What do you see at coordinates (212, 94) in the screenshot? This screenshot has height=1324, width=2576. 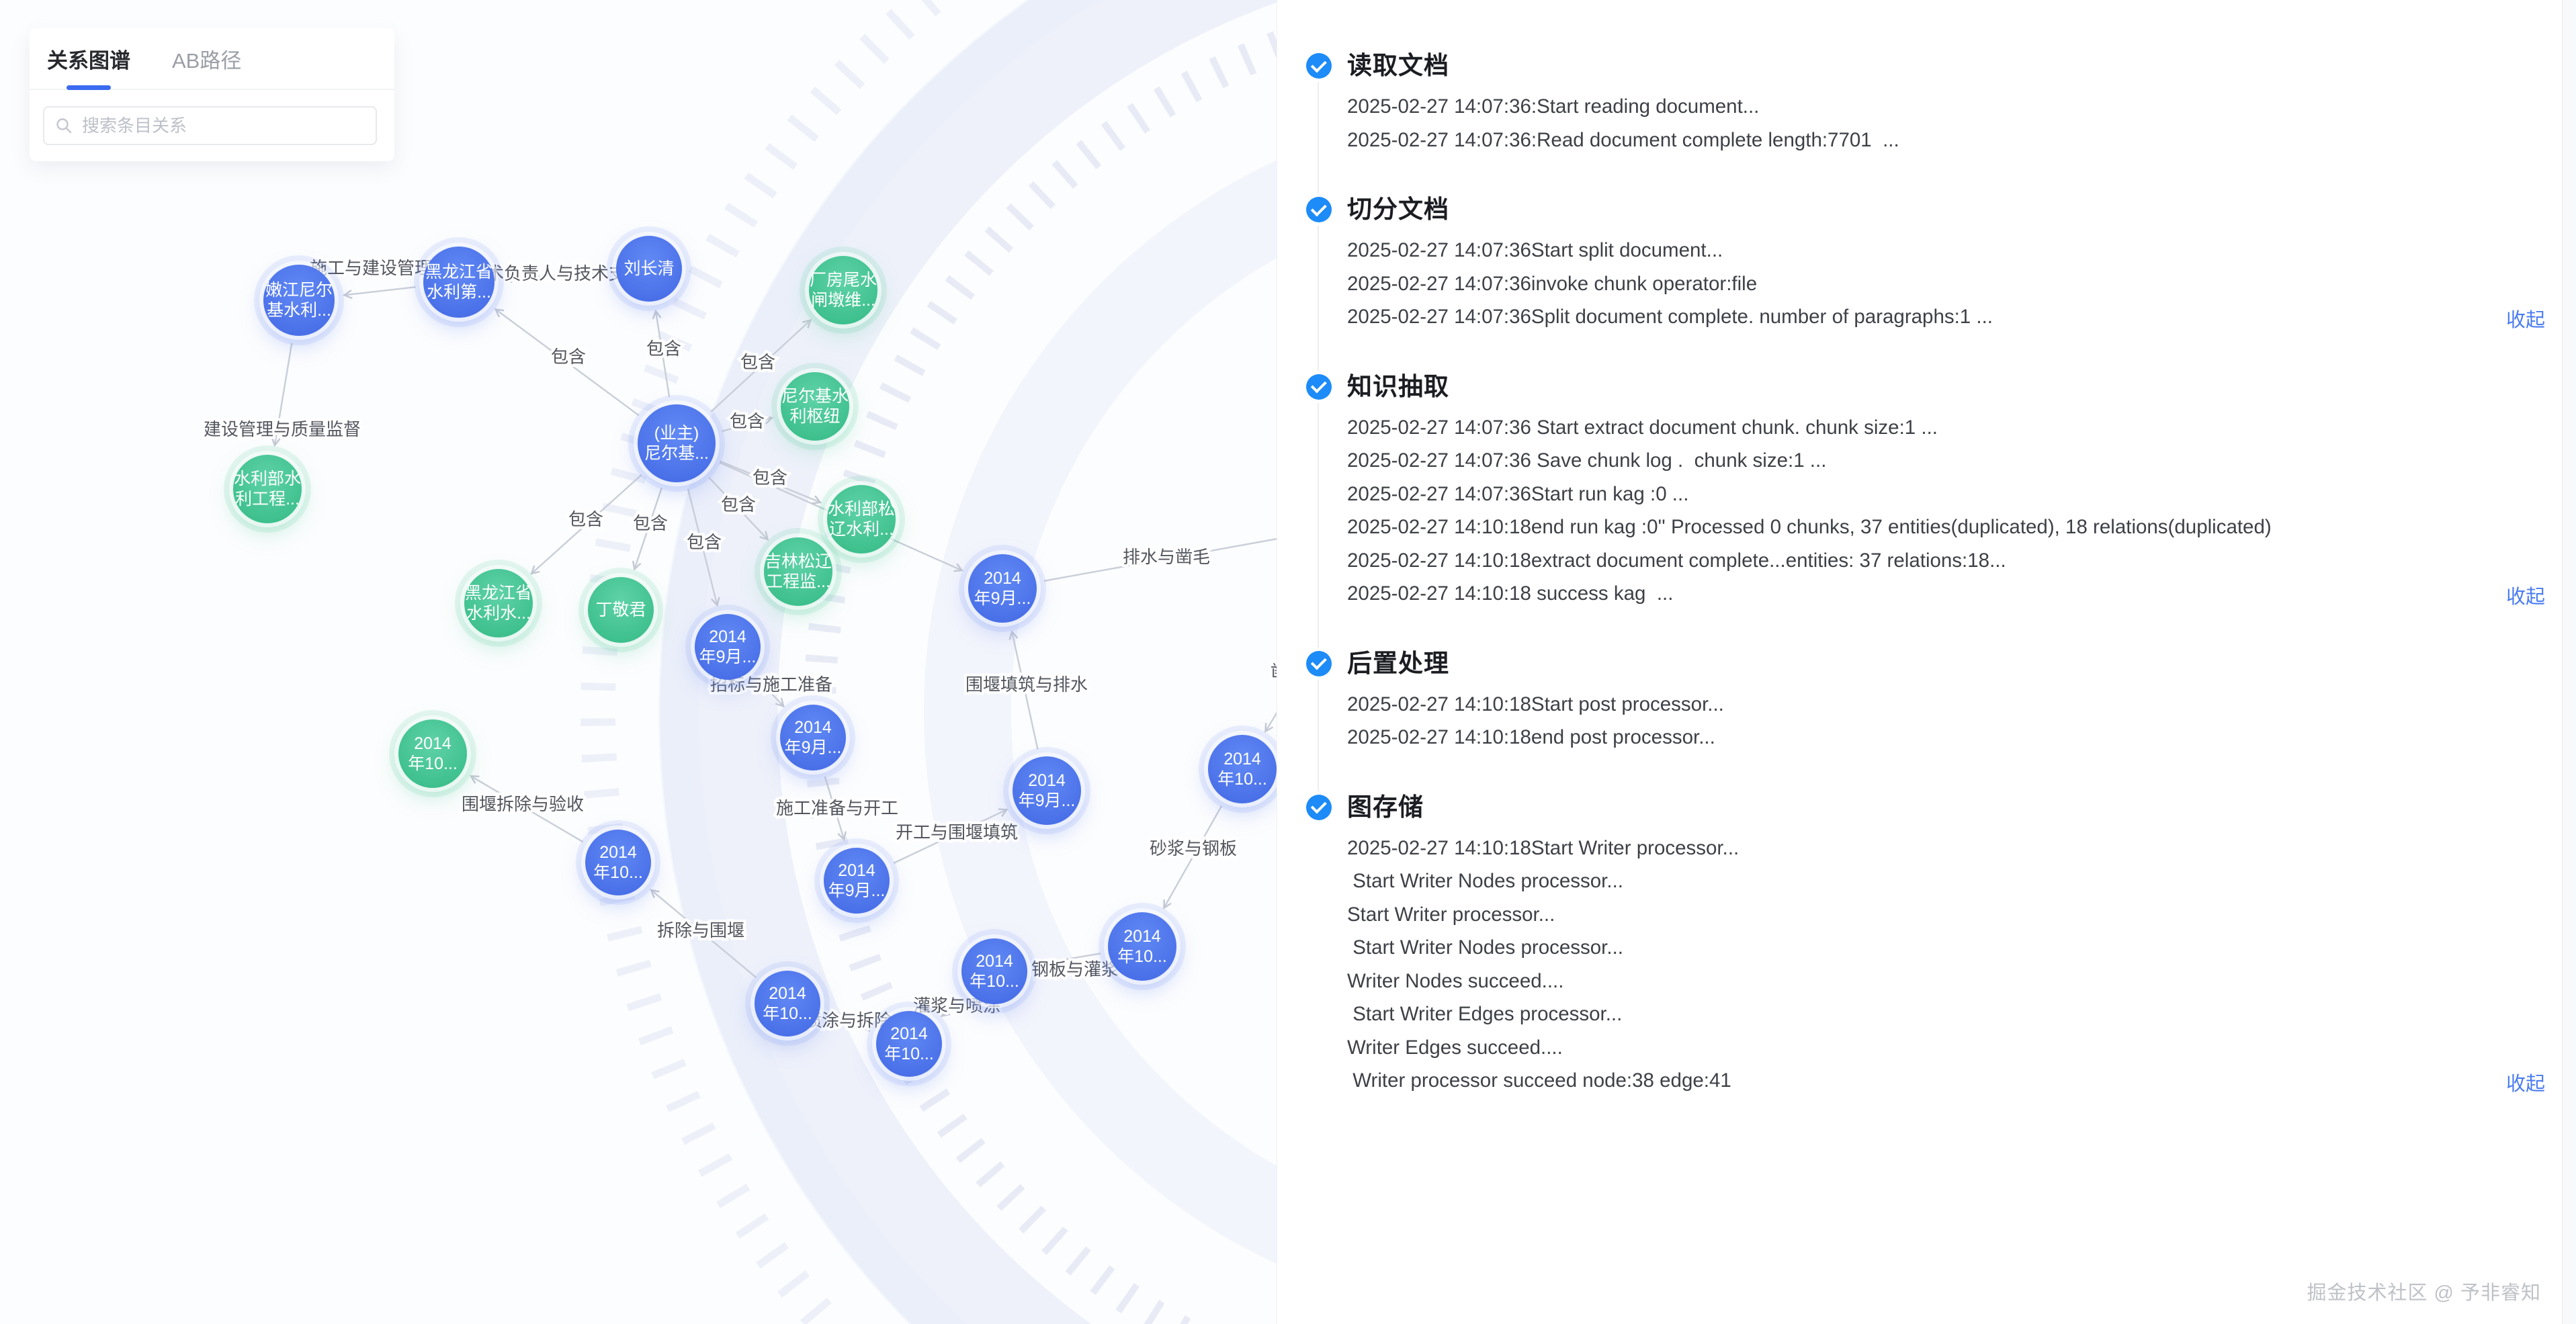 I see `graph-filter-card: 关系图谱 AB路径` at bounding box center [212, 94].